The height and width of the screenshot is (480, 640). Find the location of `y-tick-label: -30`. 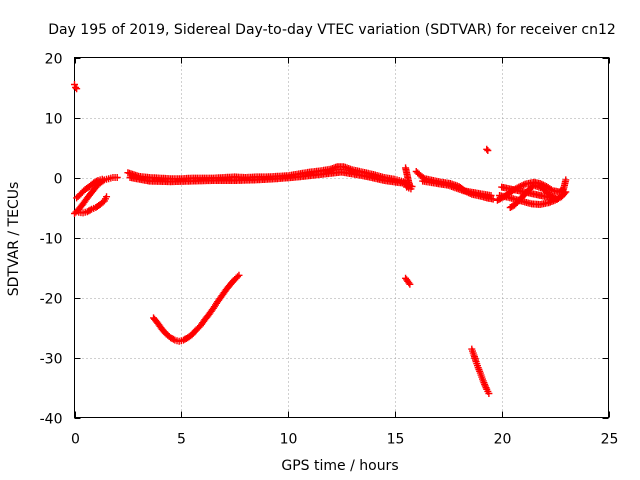

y-tick-label: -30 is located at coordinates (51, 360).